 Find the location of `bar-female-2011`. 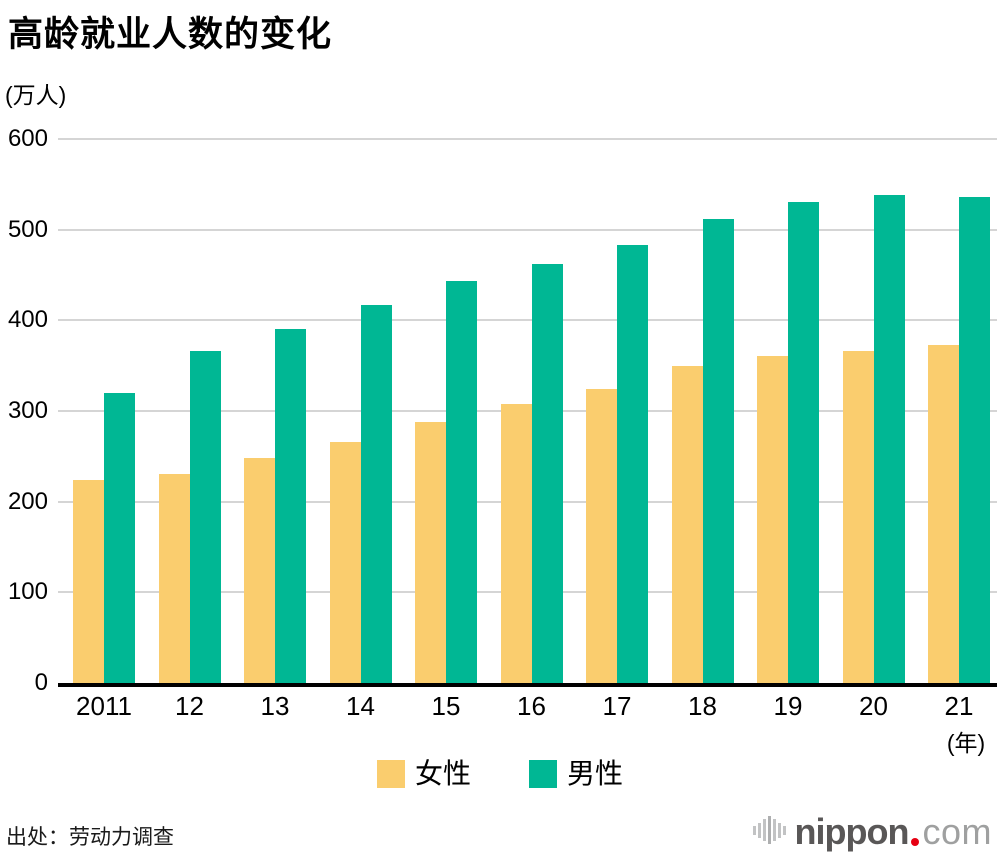

bar-female-2011 is located at coordinates (88, 581).